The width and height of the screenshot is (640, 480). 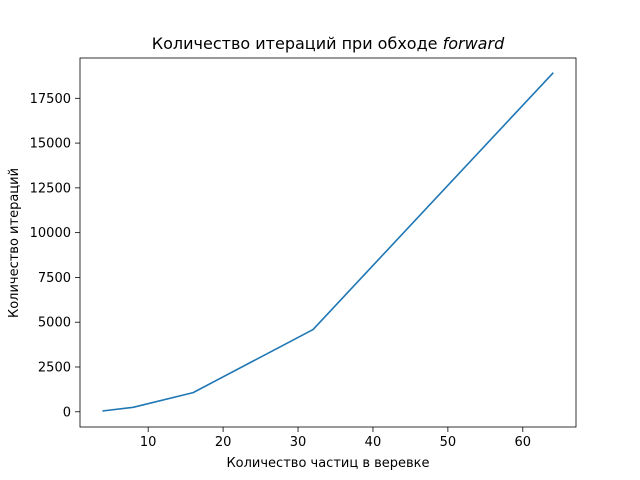 What do you see at coordinates (327, 463) in the screenshot?
I see `x-axis-label: Количество частиц в веревке` at bounding box center [327, 463].